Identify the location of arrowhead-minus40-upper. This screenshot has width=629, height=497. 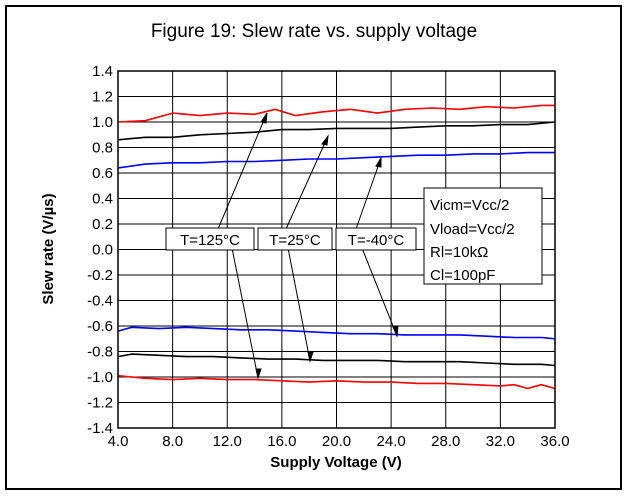
(378, 162).